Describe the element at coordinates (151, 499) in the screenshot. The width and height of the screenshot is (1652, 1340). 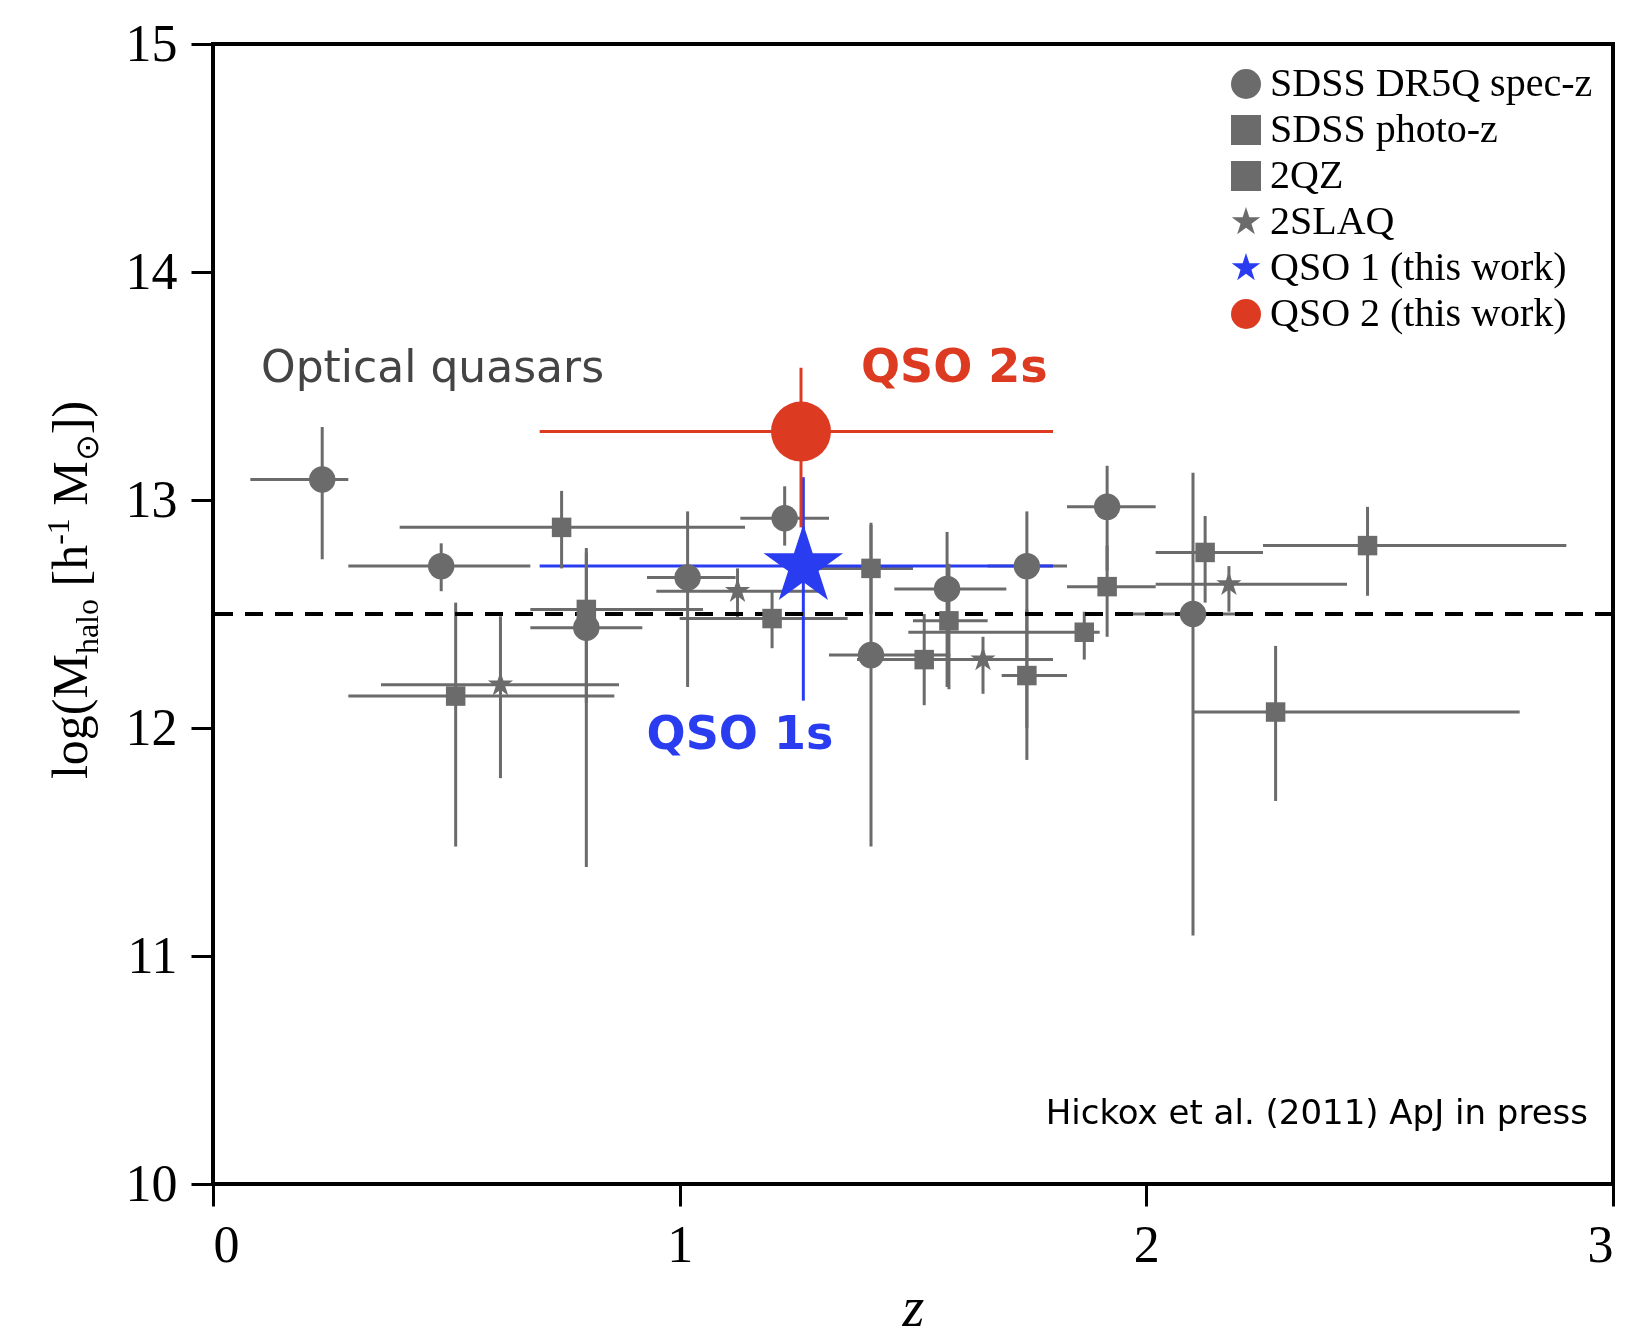
I see `y-tick-label: 13` at that location.